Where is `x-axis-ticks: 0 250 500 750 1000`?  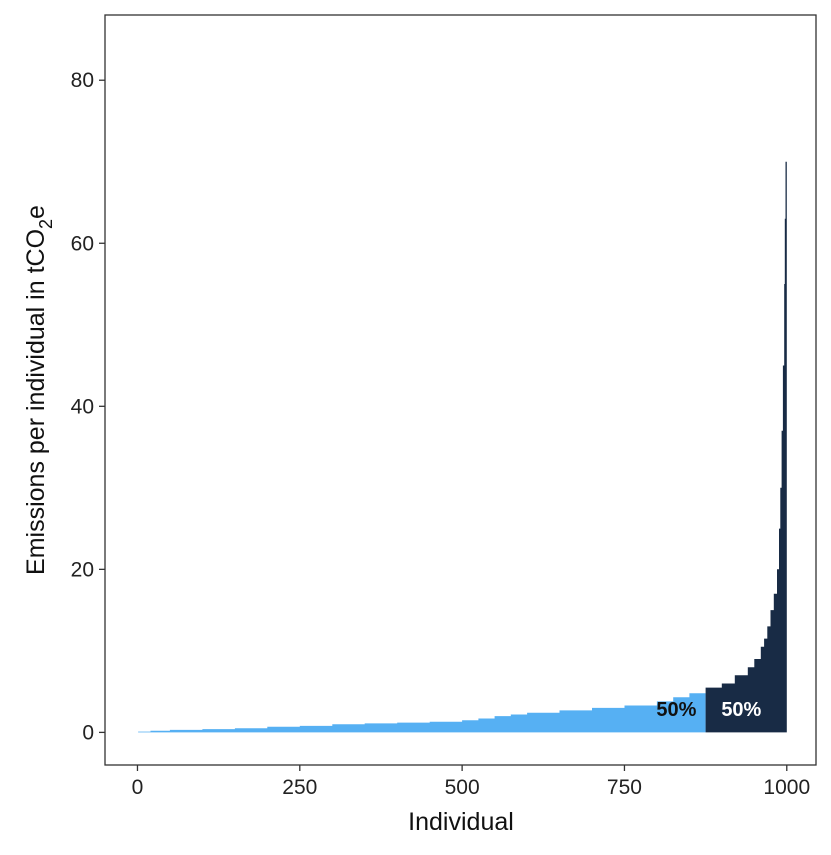
x-axis-ticks: 0 250 500 750 1000 is located at coordinates (471, 782).